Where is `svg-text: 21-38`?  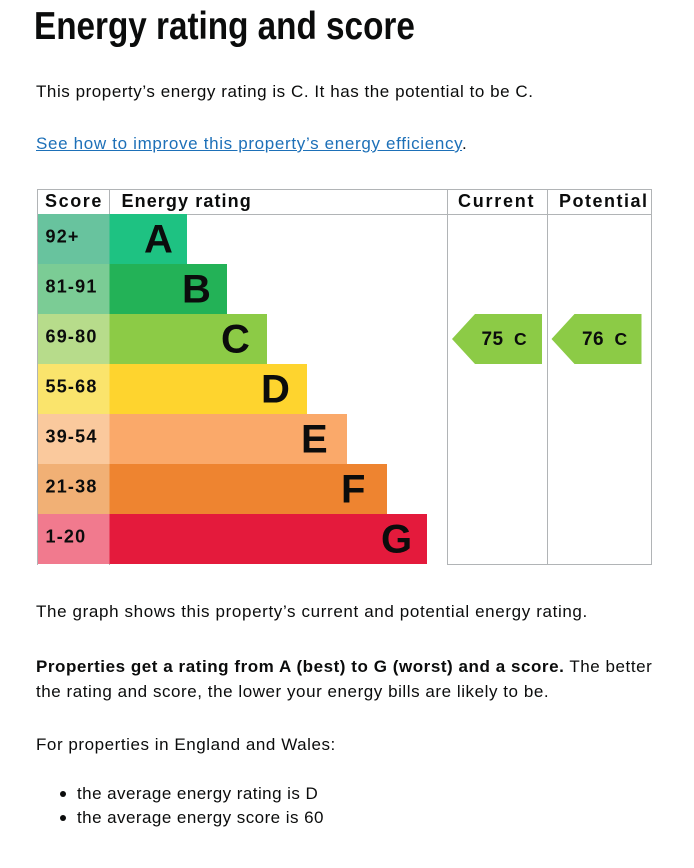
svg-text: 21-38 is located at coordinates (72, 487).